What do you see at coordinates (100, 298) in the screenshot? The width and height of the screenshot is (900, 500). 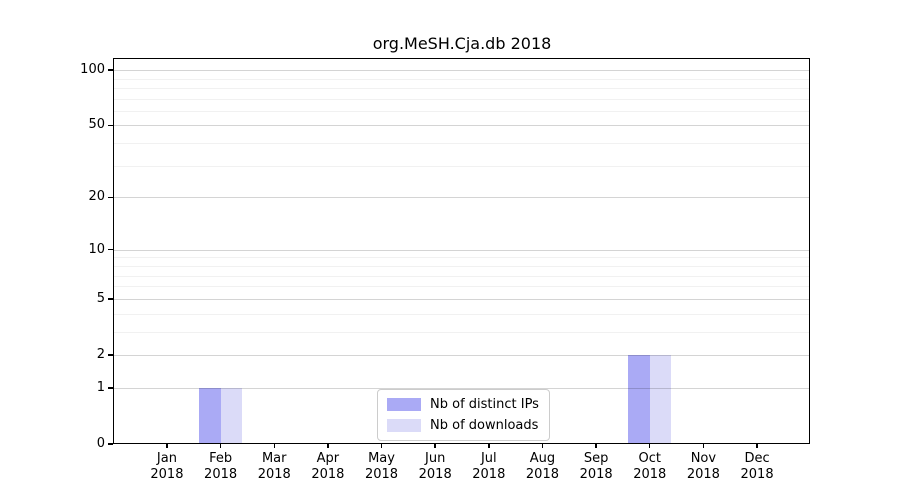 I see `y-tick-label-5: 5` at bounding box center [100, 298].